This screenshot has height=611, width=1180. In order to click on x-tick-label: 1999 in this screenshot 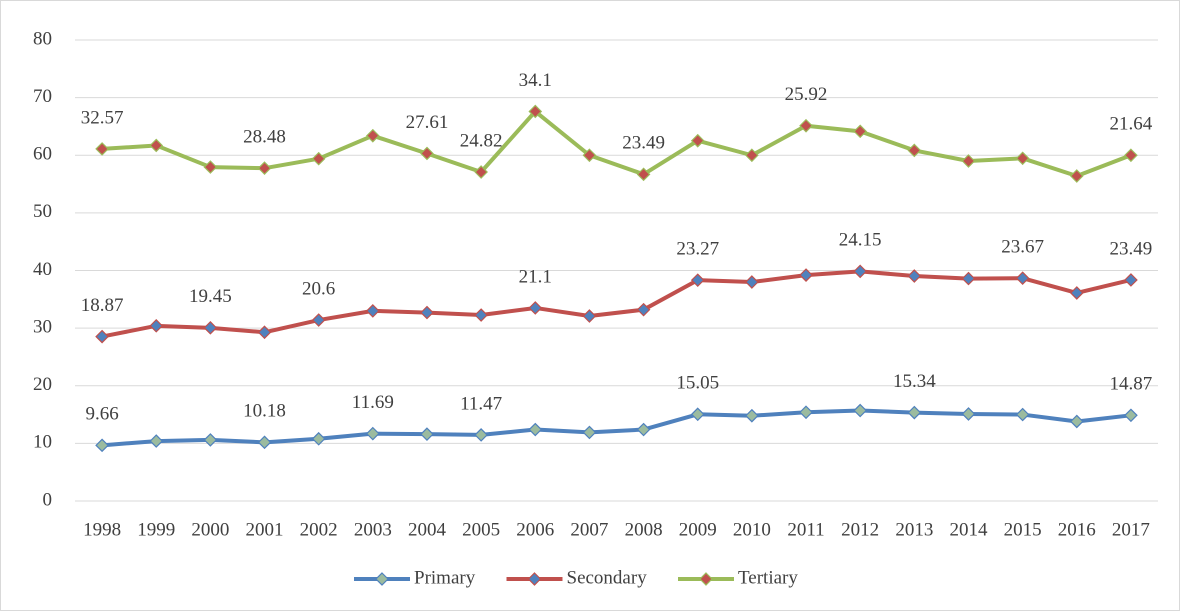, I will do `click(156, 529)`.